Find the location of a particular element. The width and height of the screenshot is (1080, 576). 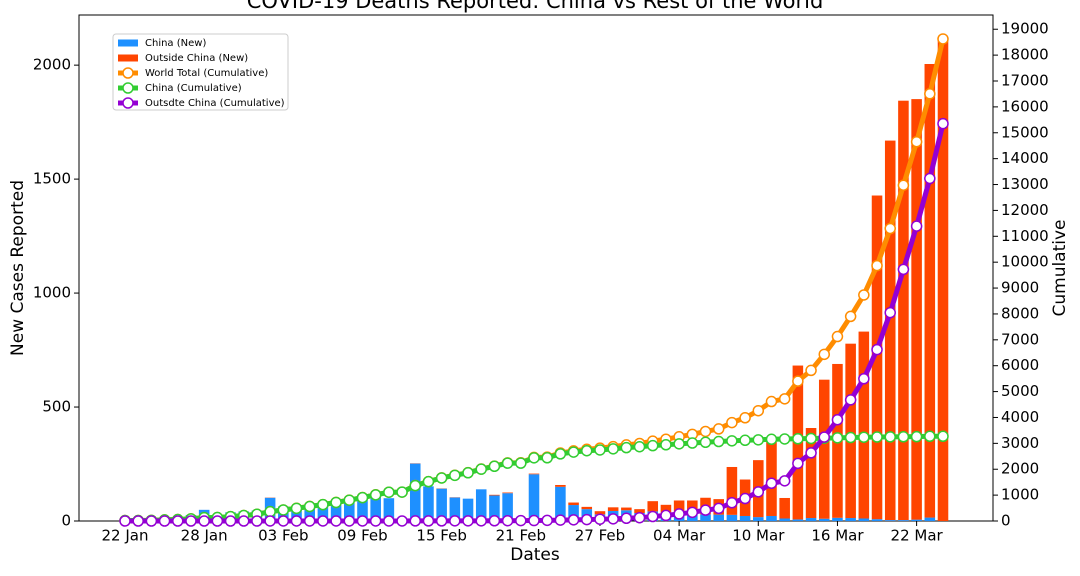

y2-tick-label: 12000 is located at coordinates (1025, 210).